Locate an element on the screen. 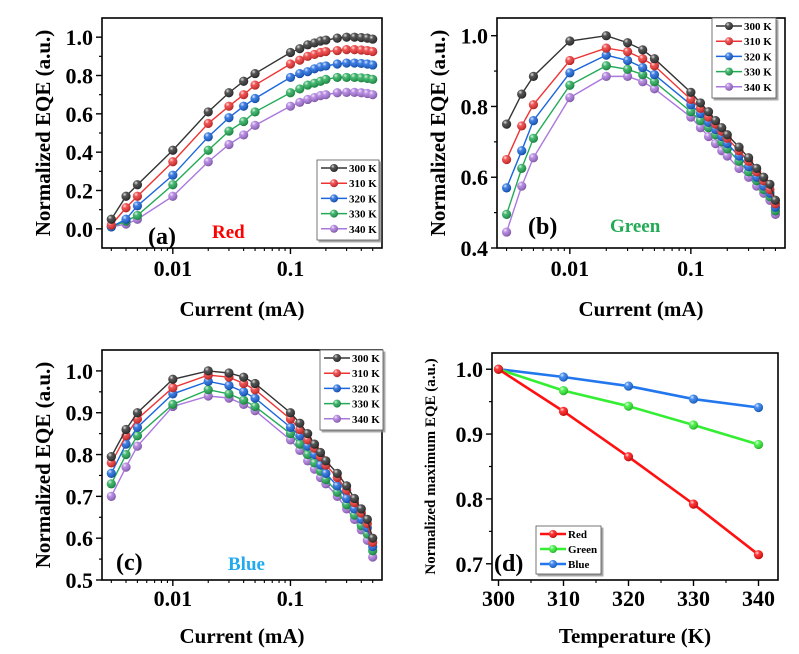 The height and width of the screenshot is (654, 799). x-tick-label: 330 is located at coordinates (693, 598).